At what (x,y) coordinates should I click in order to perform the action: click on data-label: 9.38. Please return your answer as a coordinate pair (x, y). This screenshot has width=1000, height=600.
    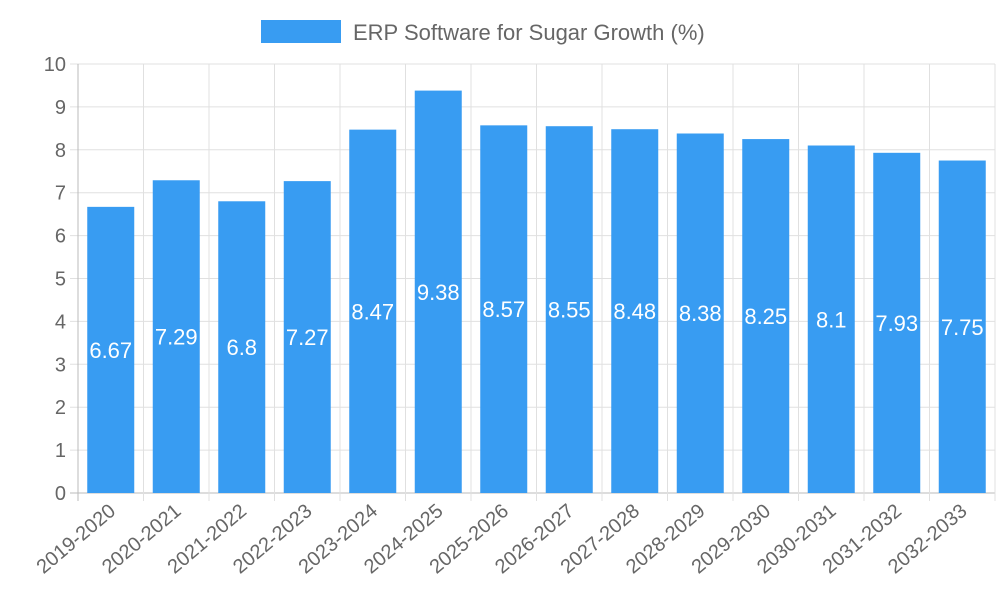
    Looking at the image, I should click on (438, 292).